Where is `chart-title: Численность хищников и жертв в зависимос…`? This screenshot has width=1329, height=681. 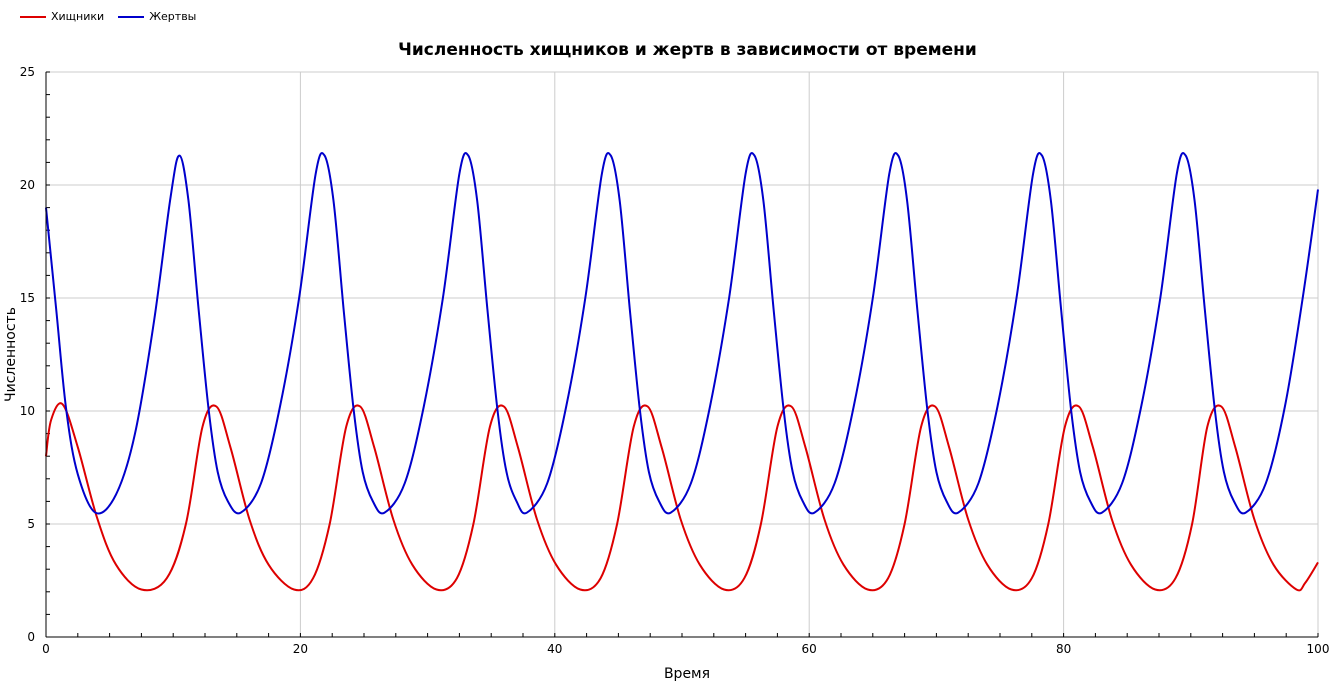
chart-title: Численность хищников и жертв в зависимос… is located at coordinates (687, 50).